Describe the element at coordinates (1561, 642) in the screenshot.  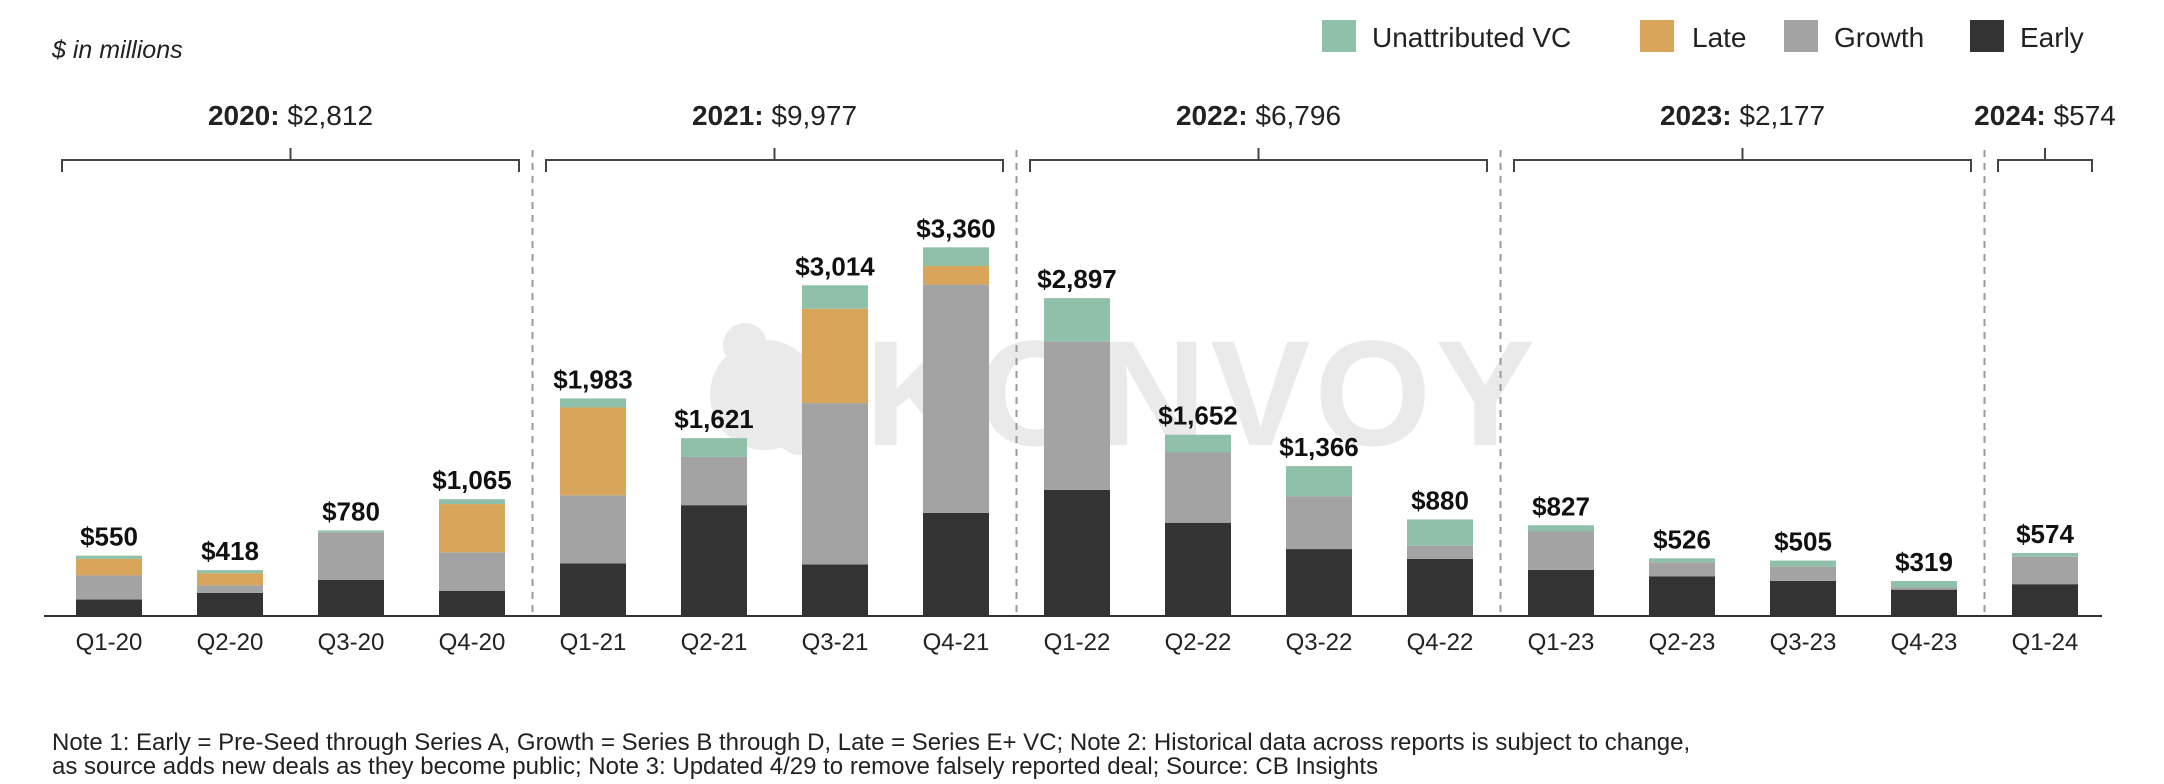
I see `tick-label-q1-23: Q1-23` at that location.